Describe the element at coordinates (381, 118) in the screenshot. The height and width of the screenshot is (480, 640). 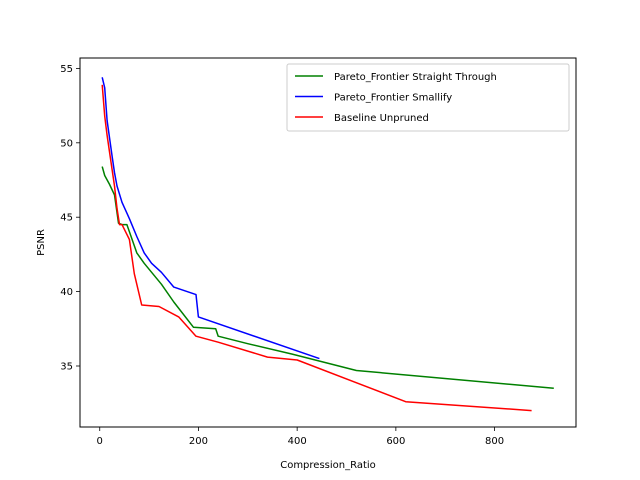
I see `legend-label-3: Baseline Unpruned` at that location.